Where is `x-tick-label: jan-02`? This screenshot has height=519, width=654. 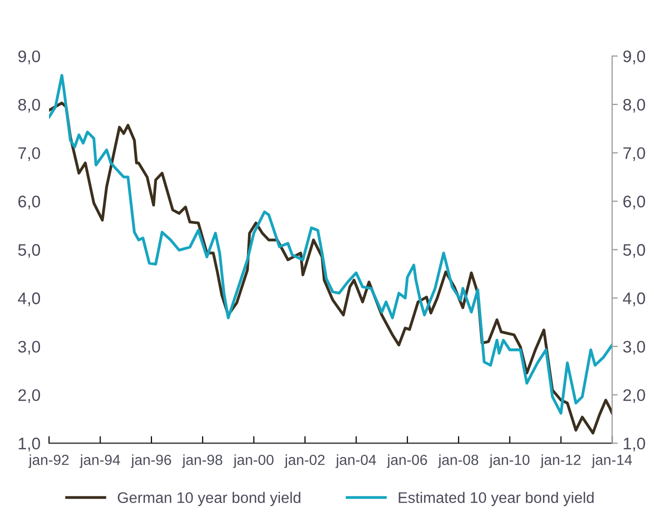 x-tick-label: jan-02 is located at coordinates (304, 461).